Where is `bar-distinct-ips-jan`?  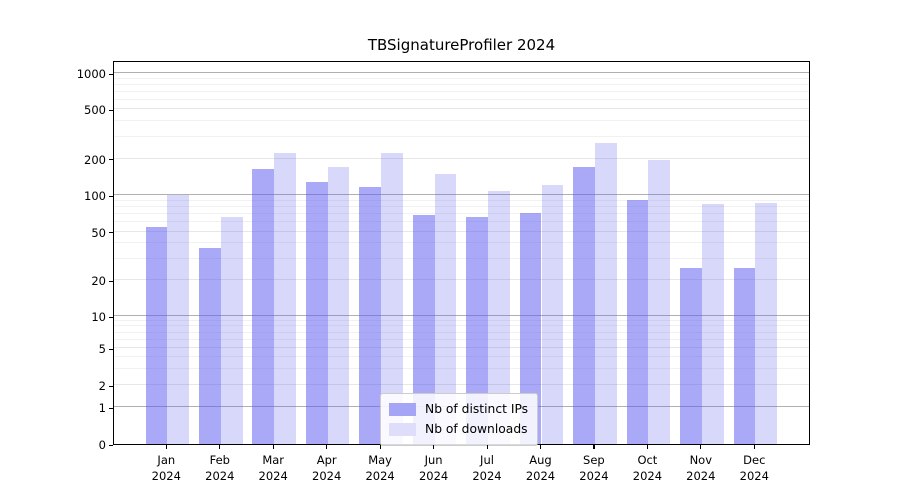 bar-distinct-ips-jan is located at coordinates (156, 335).